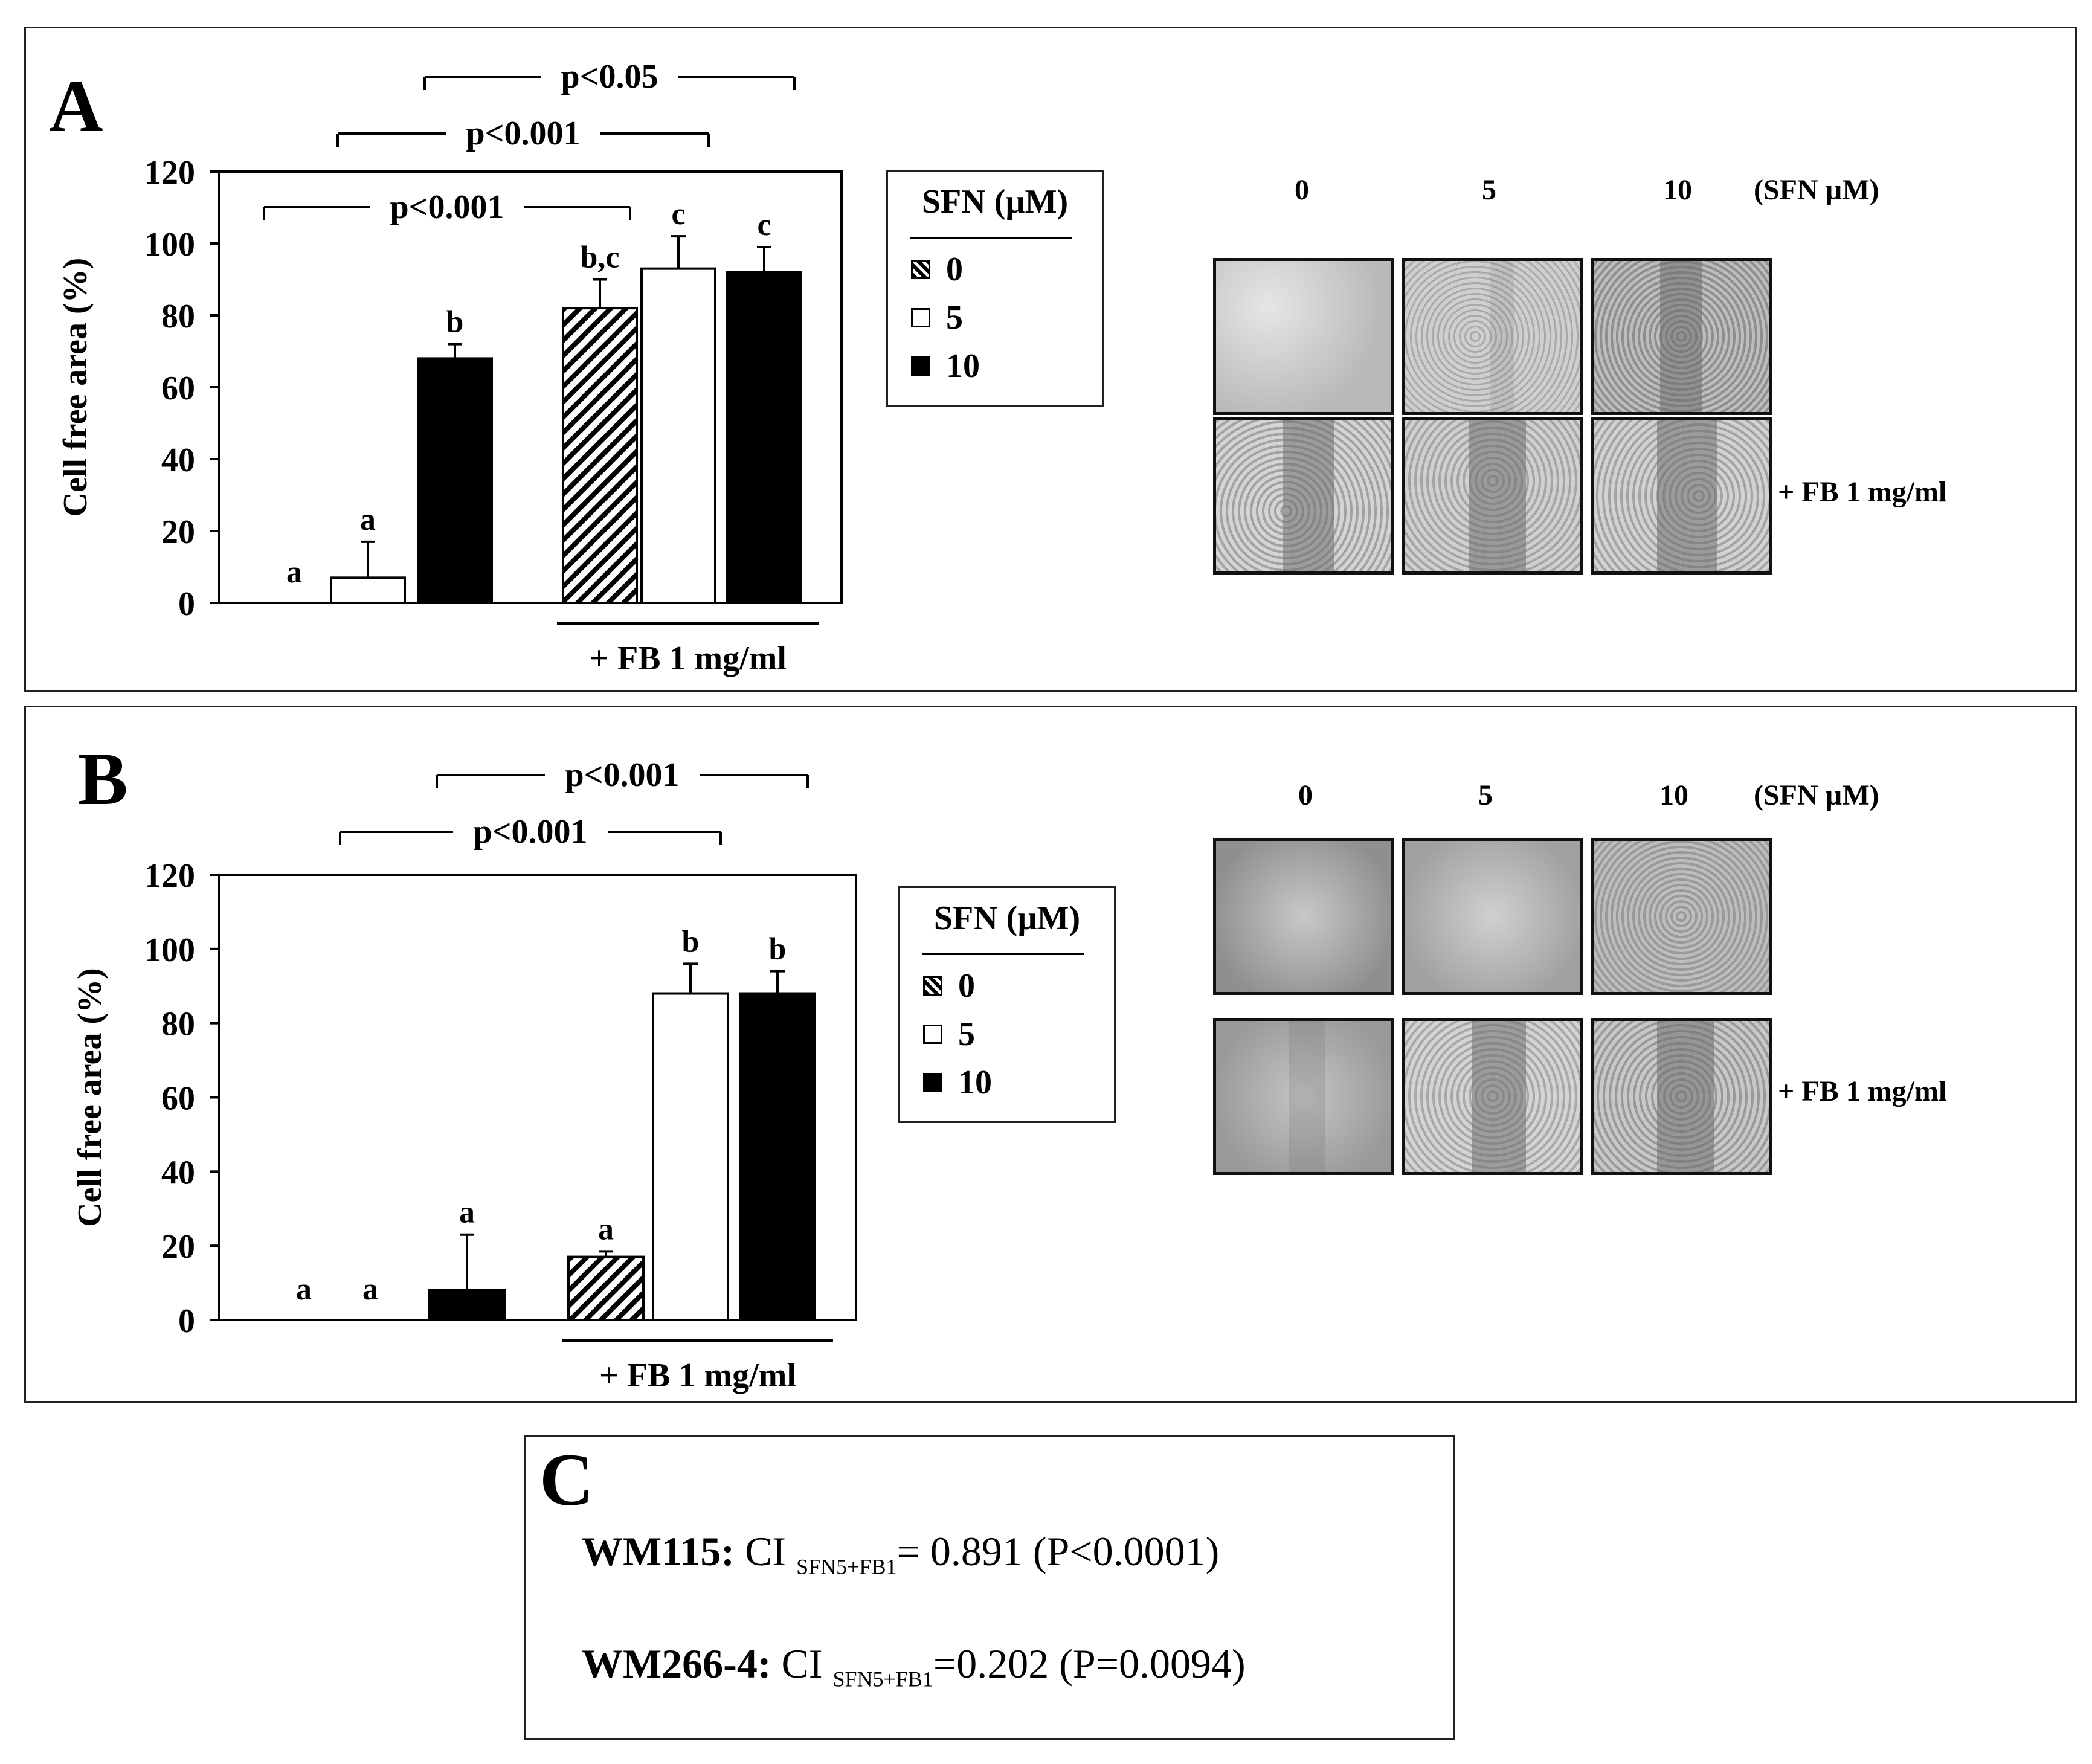 This screenshot has height=1764, width=2092. I want to click on panel-label-a: A, so click(76, 106).